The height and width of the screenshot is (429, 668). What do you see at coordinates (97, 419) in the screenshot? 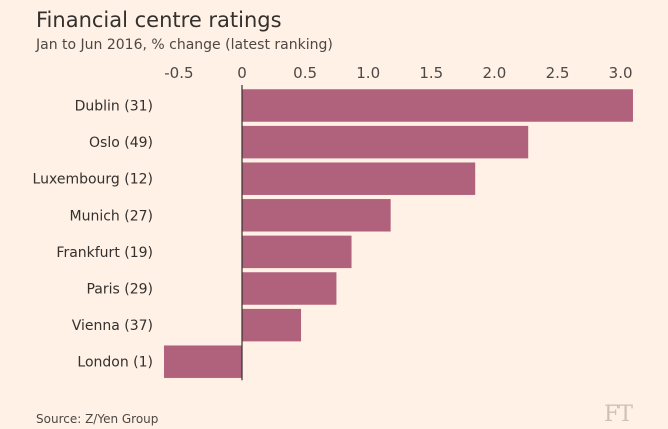
I see `source-note: Source: Z/Yen Group` at bounding box center [97, 419].